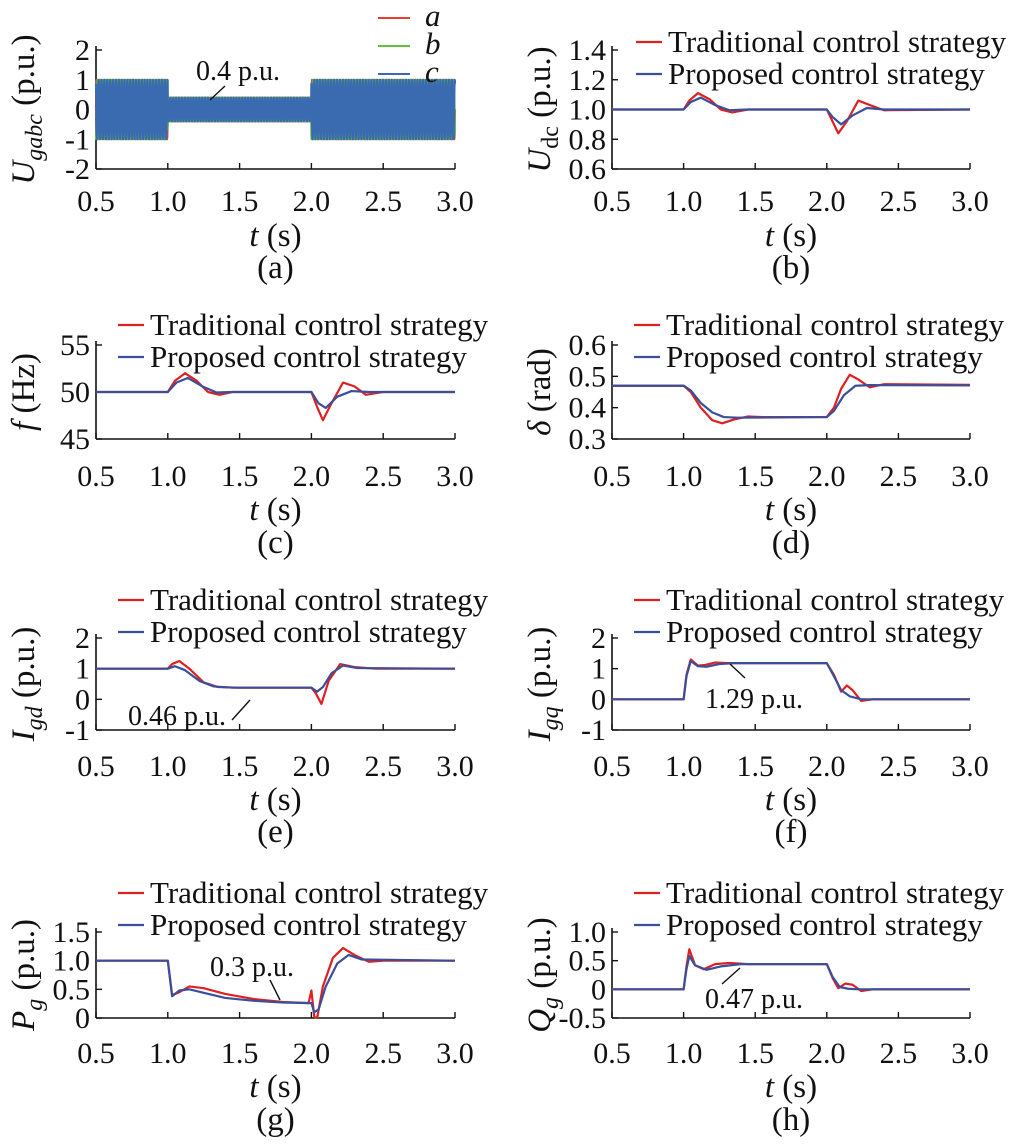 The image size is (1028, 1146). What do you see at coordinates (543, 109) in the screenshot?
I see `y-axis-label: Udc (p.u.)` at bounding box center [543, 109].